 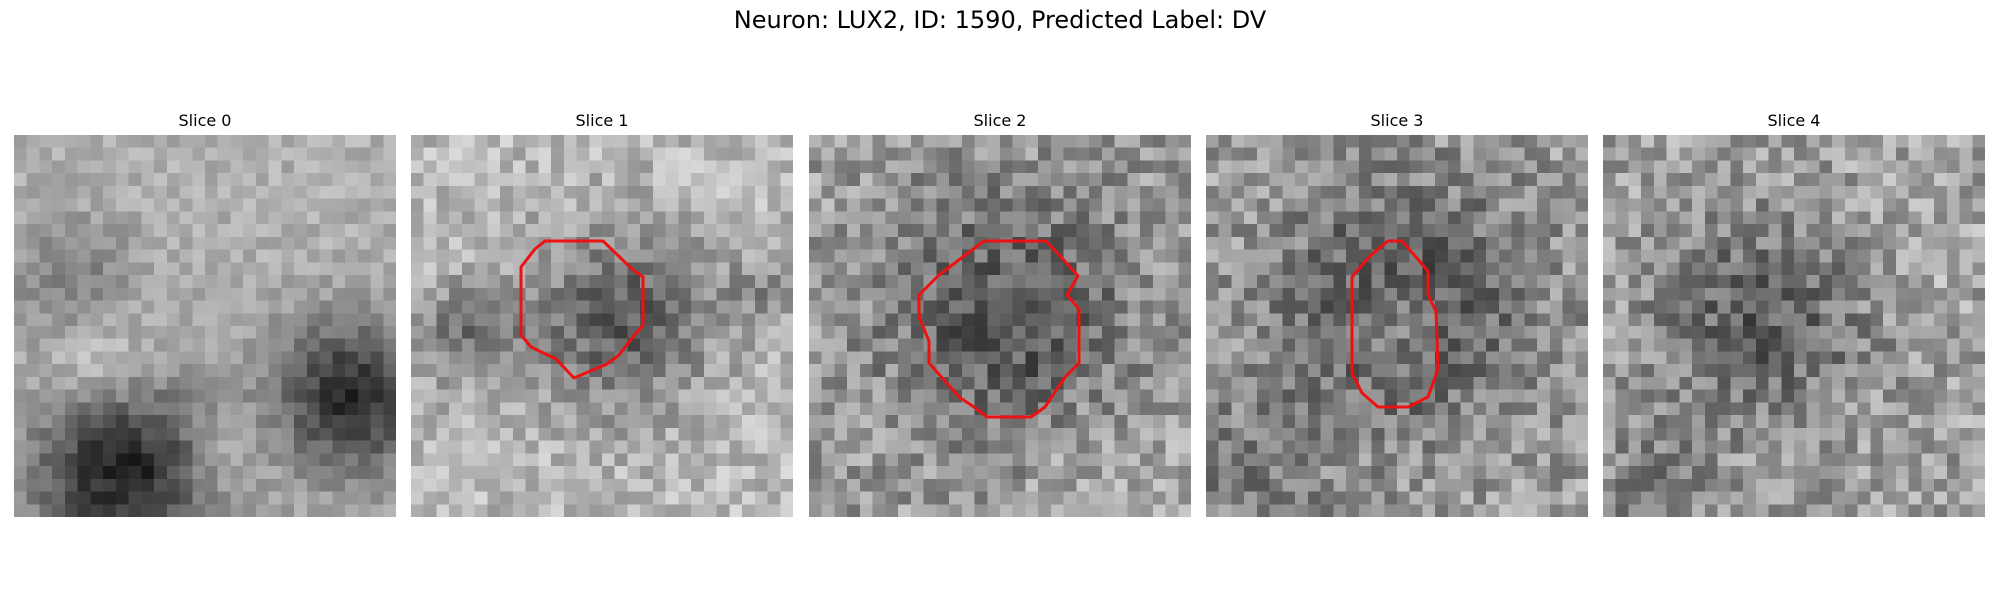 I want to click on slice-panel-0: Slice 0, so click(x=205, y=314).